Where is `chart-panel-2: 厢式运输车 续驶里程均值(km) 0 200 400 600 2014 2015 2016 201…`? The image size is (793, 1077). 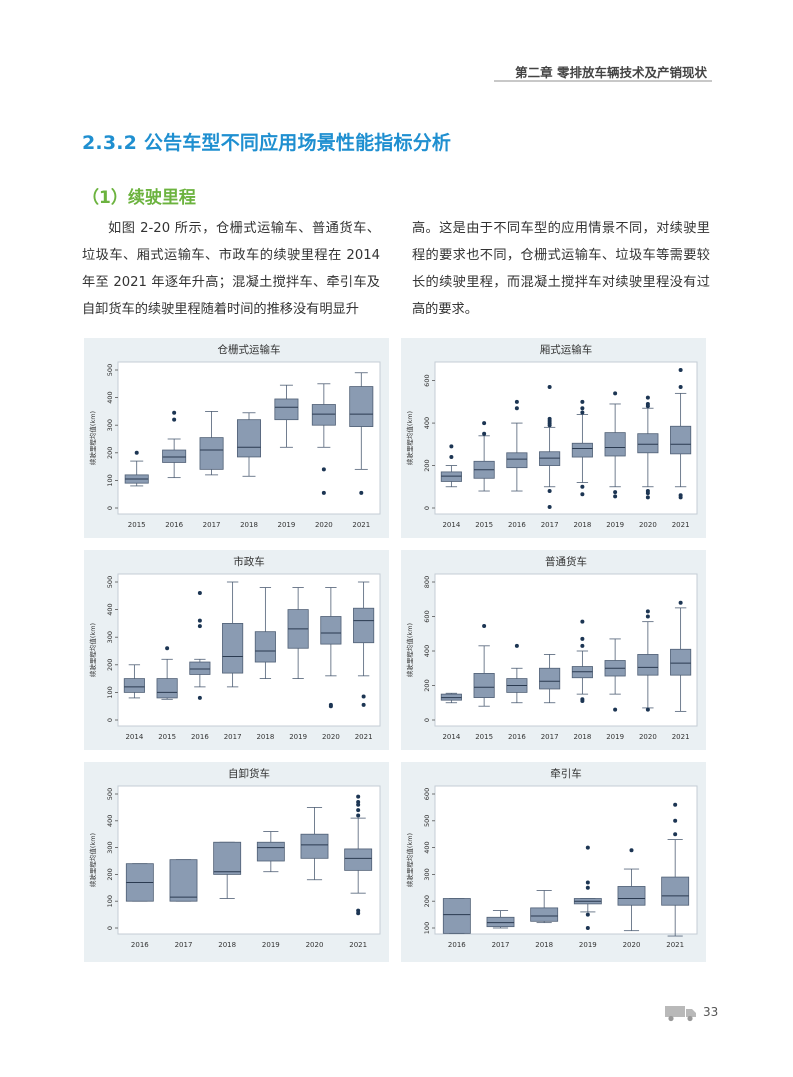
chart-panel-2: 厢式运输车 续驶里程均值(km) 0 200 400 600 2014 2015 2016 201… is located at coordinates (553, 438).